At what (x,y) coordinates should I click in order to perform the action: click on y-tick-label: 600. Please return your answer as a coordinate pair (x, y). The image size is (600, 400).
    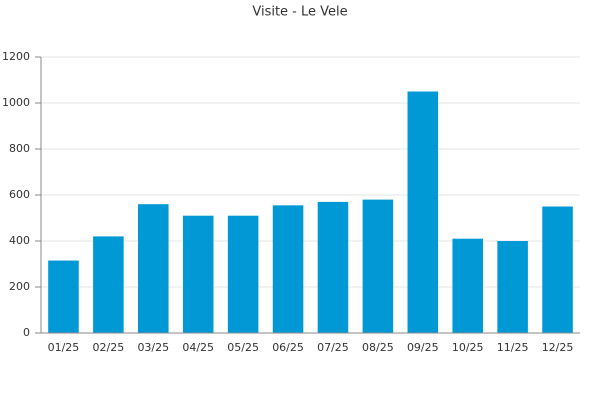
    Looking at the image, I should click on (19, 194).